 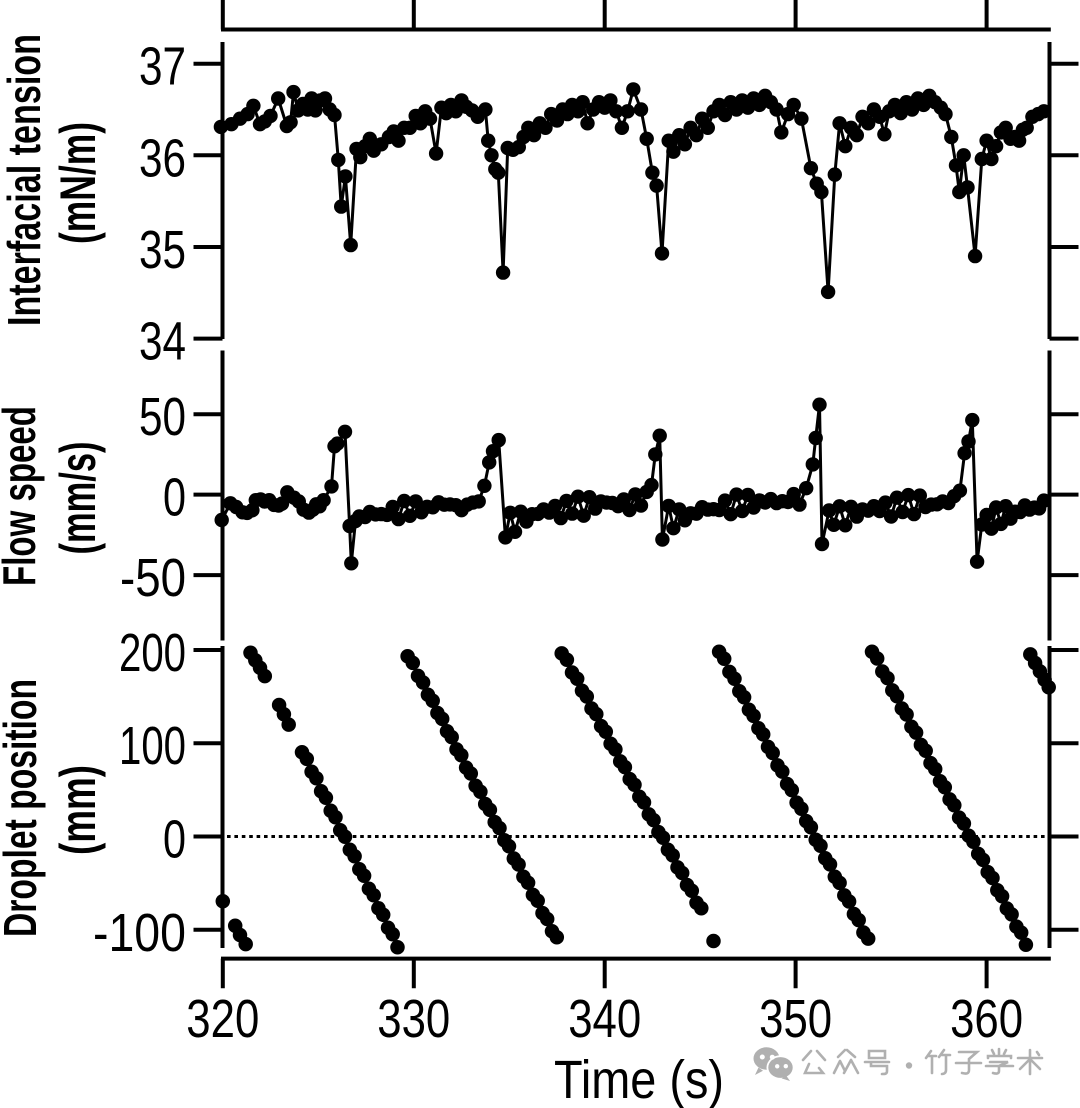 I want to click on svg-text: (mN/m), so click(x=78, y=183).